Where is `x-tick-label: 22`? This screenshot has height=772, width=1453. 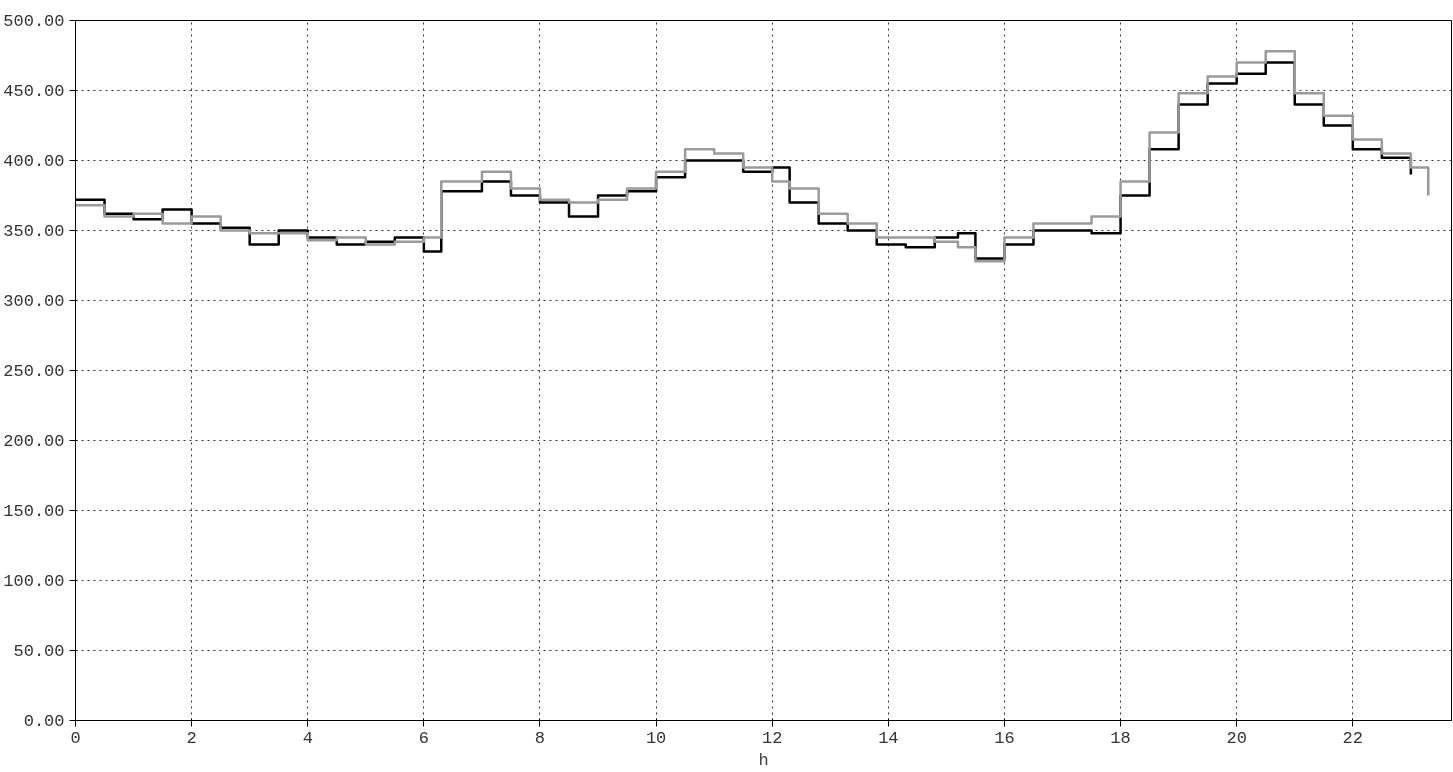
x-tick-label: 22 is located at coordinates (1352, 738).